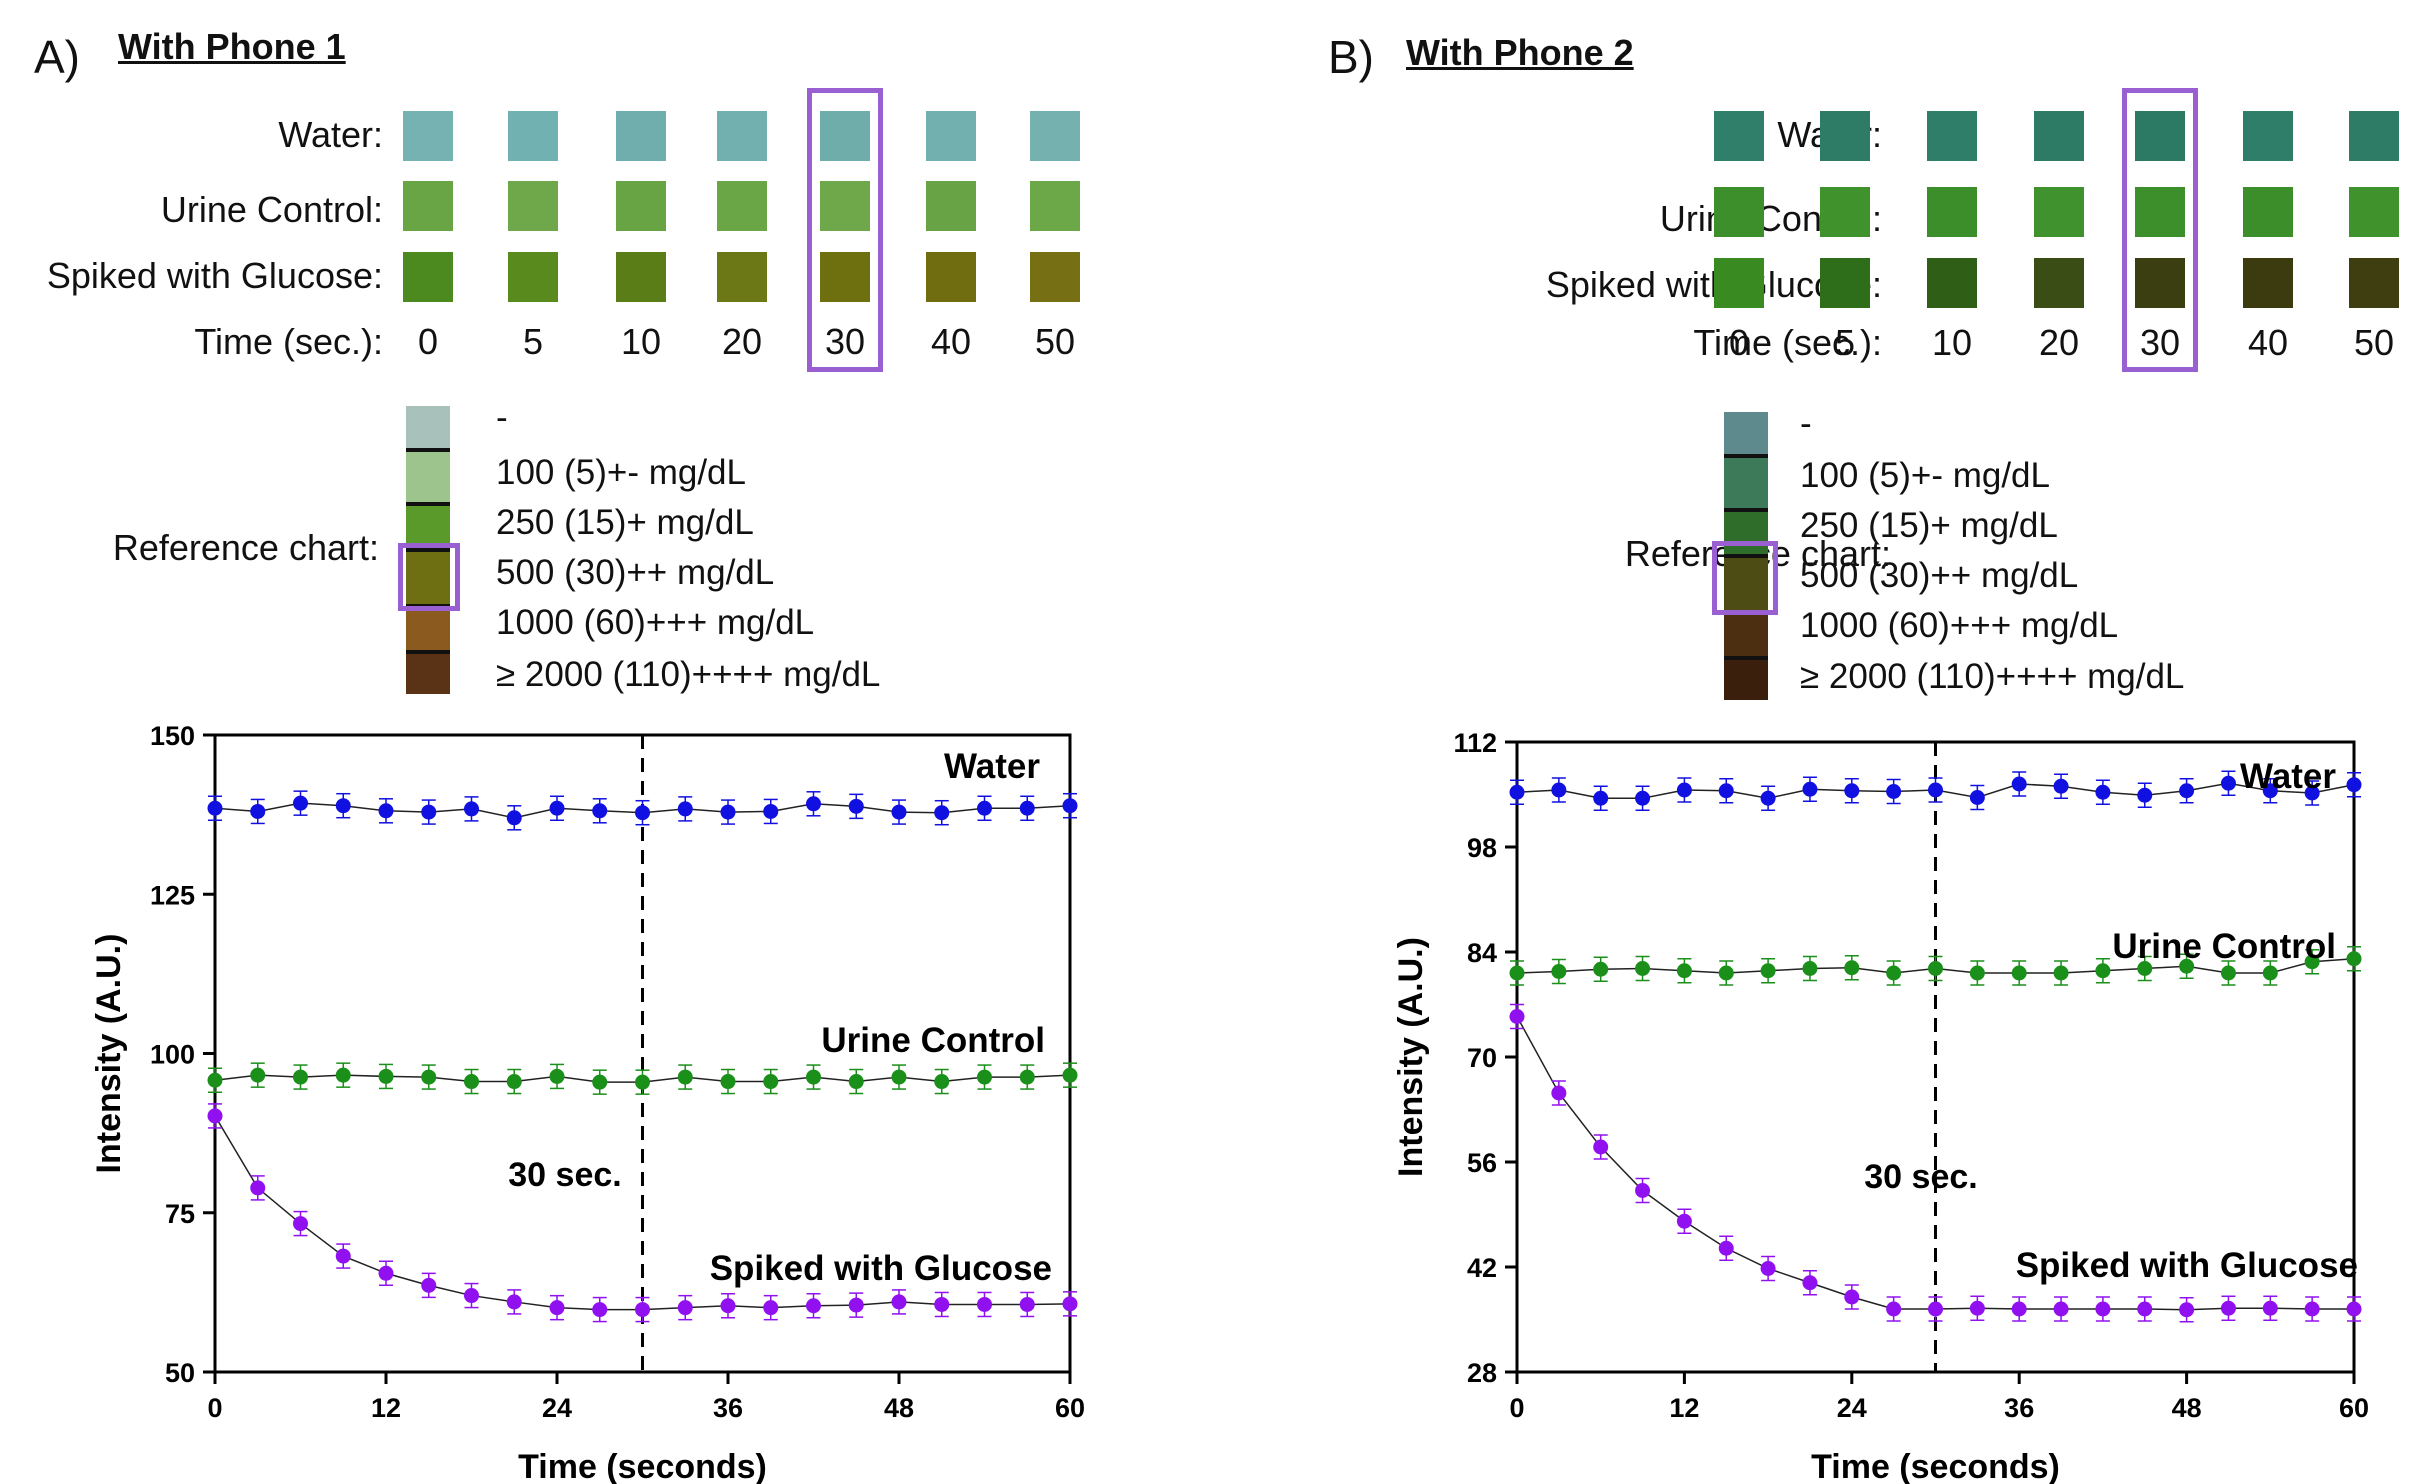  What do you see at coordinates (1806, 423) in the screenshot?
I see `ref-label: -` at bounding box center [1806, 423].